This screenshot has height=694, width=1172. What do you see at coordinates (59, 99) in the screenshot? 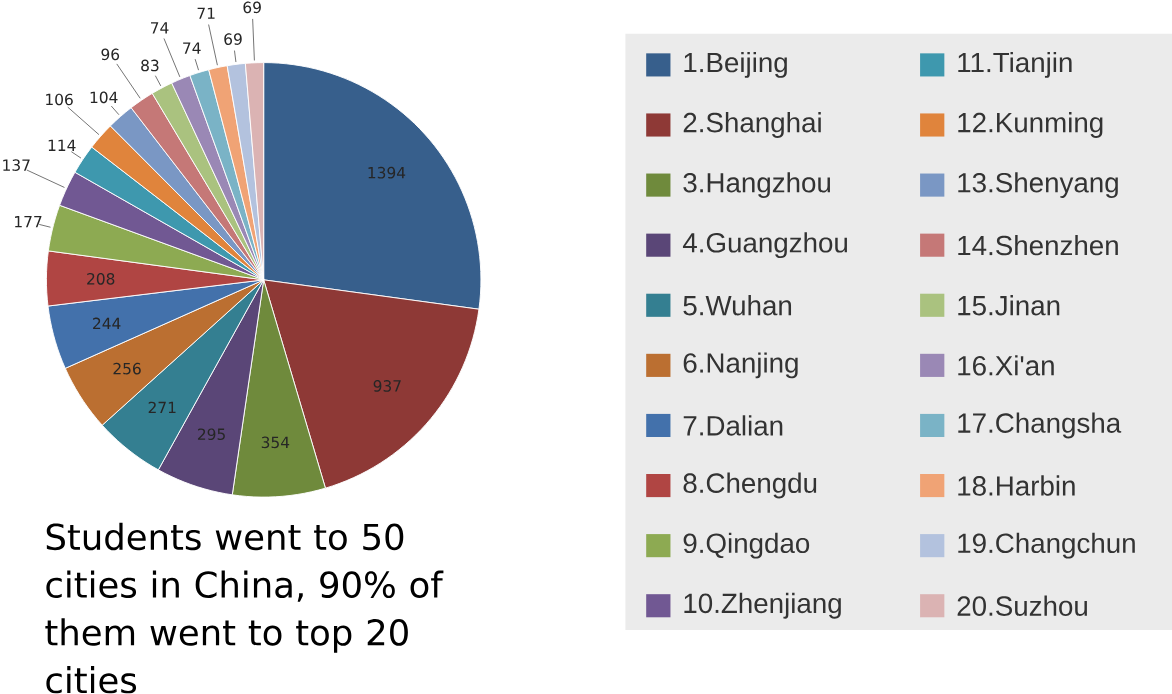
I see `data-label: 106` at bounding box center [59, 99].